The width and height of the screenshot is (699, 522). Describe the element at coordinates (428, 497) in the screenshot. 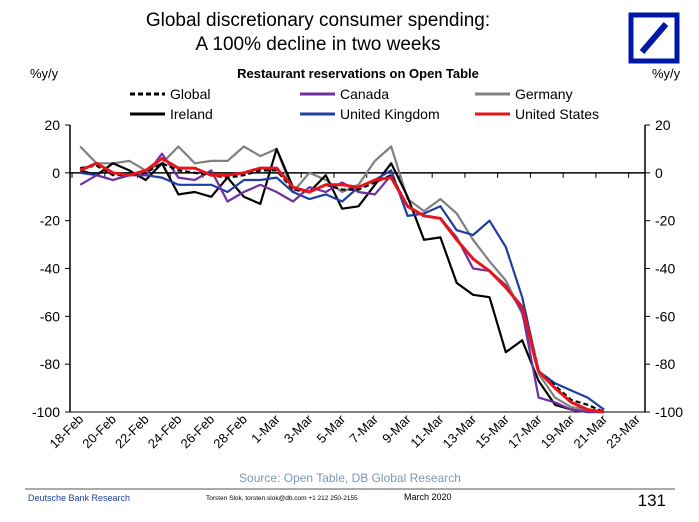

I see `footer-date: March 2020` at that location.